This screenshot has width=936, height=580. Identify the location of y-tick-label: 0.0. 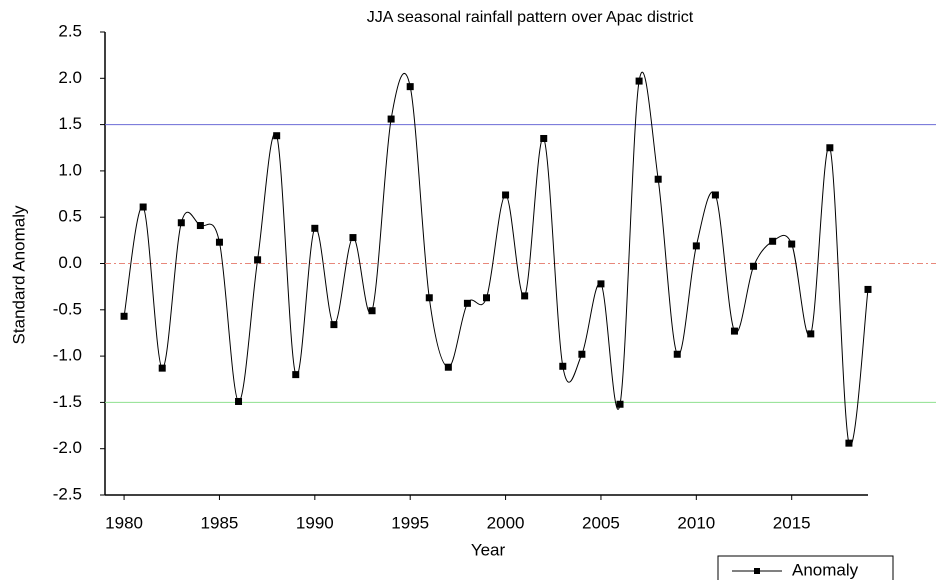
(70, 262).